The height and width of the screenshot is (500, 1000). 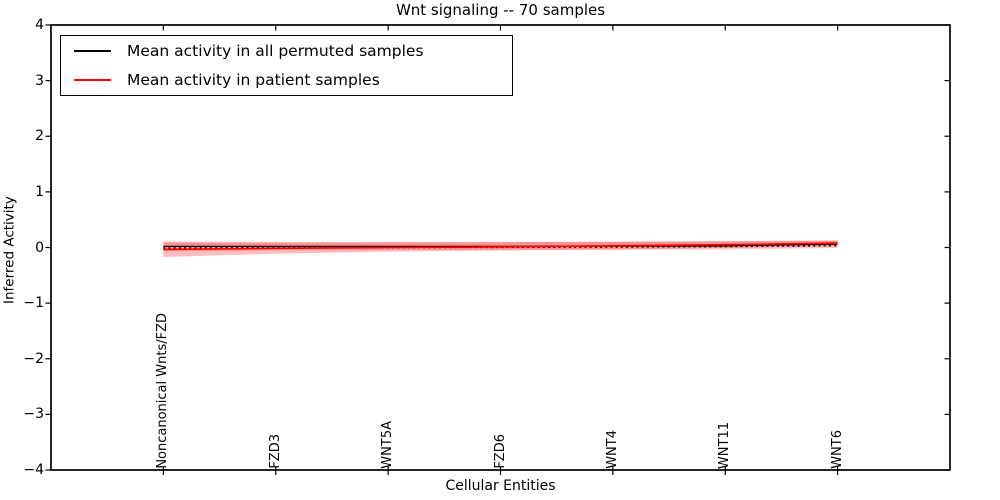 I want to click on x-tick-label: Noncanonical Wnts/FZD, so click(x=163, y=391).